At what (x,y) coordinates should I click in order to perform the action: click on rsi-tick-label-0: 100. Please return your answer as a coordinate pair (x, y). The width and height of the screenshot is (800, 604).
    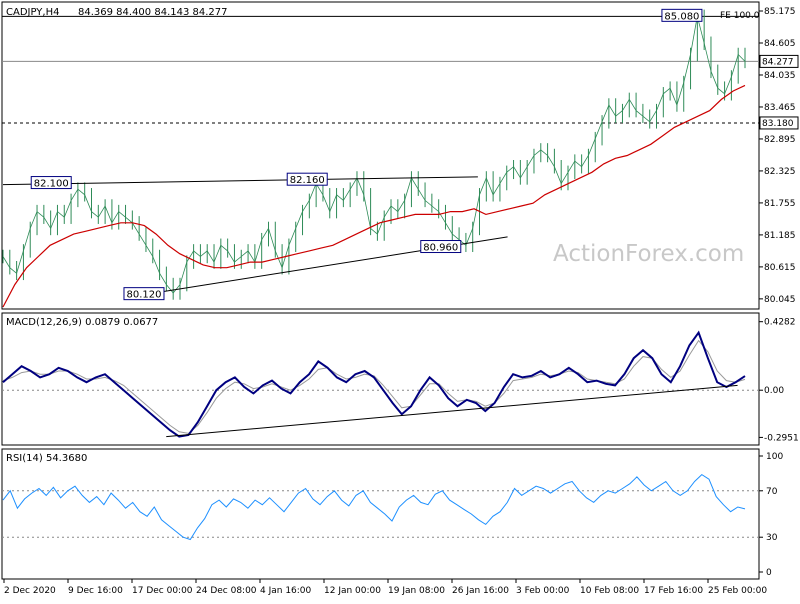
    Looking at the image, I should click on (774, 457).